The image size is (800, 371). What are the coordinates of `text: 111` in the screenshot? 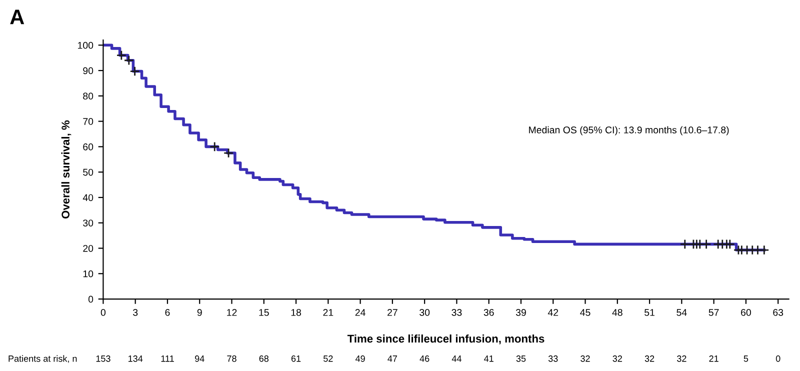 It's located at (167, 359).